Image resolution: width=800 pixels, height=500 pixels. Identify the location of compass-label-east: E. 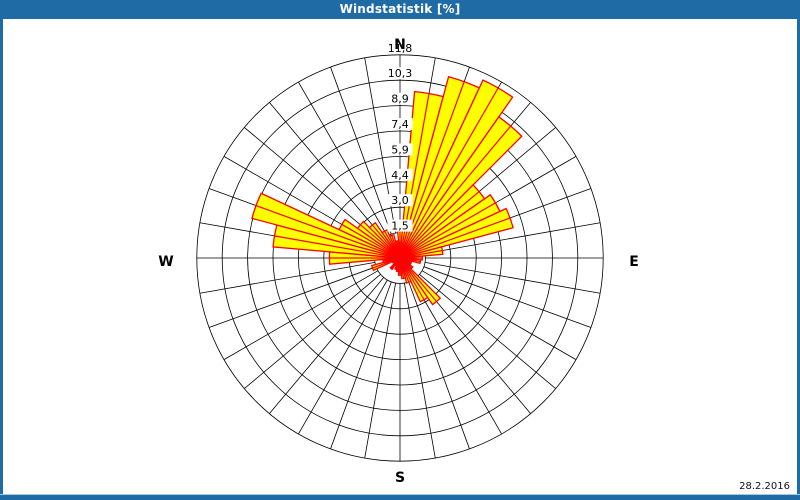
(634, 262).